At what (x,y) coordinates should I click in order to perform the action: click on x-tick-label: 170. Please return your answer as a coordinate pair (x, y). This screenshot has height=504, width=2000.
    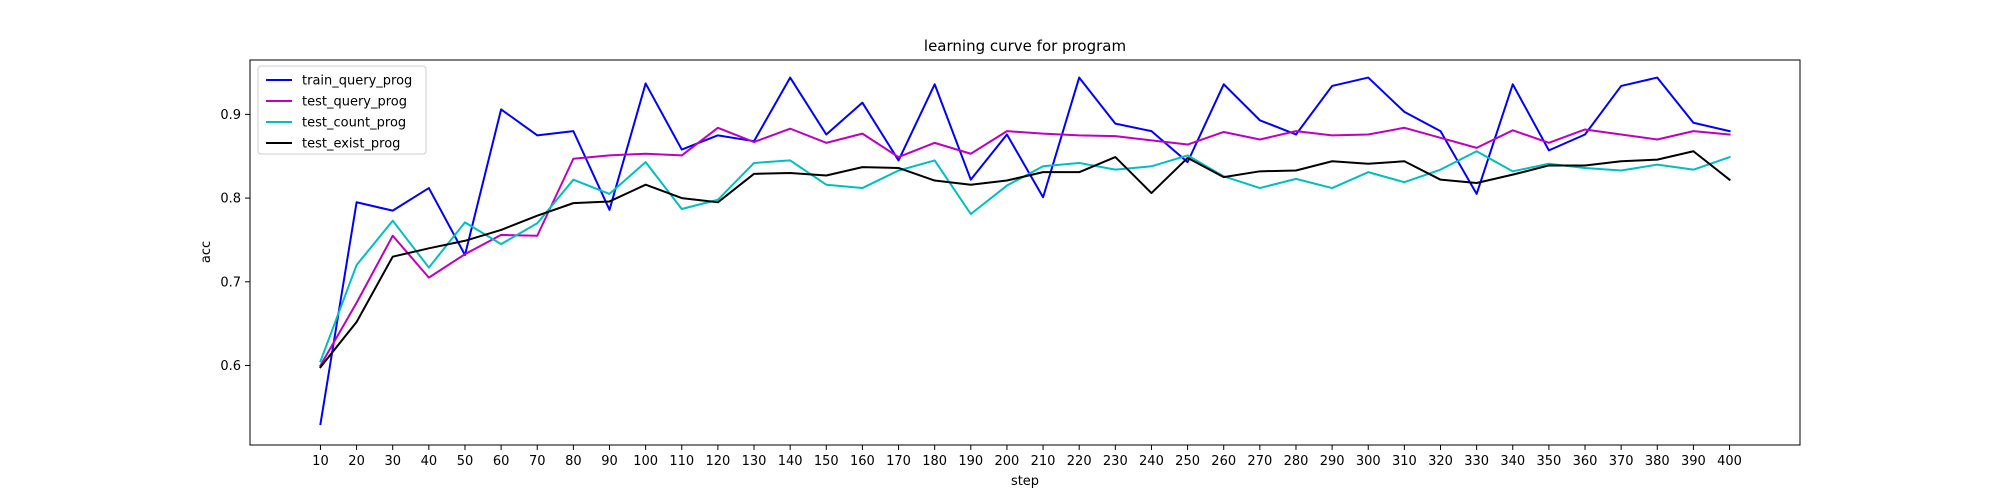
    Looking at the image, I should click on (898, 461).